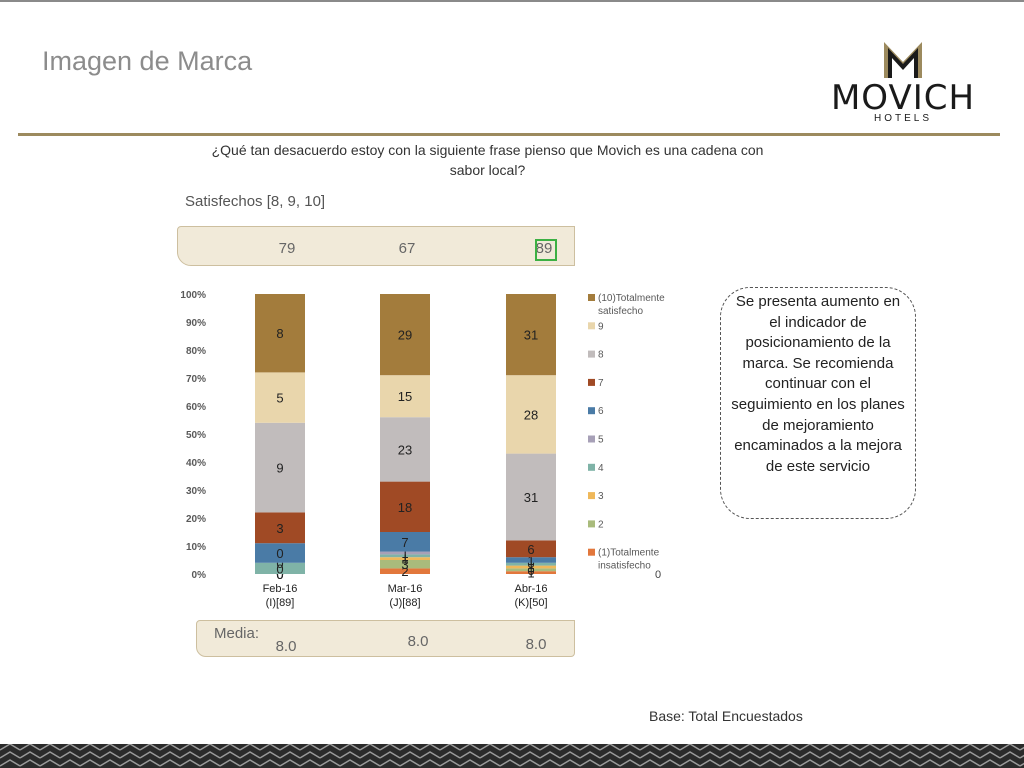 The height and width of the screenshot is (768, 1024). What do you see at coordinates (418, 641) in the screenshot?
I see `mean-value: 8.0` at bounding box center [418, 641].